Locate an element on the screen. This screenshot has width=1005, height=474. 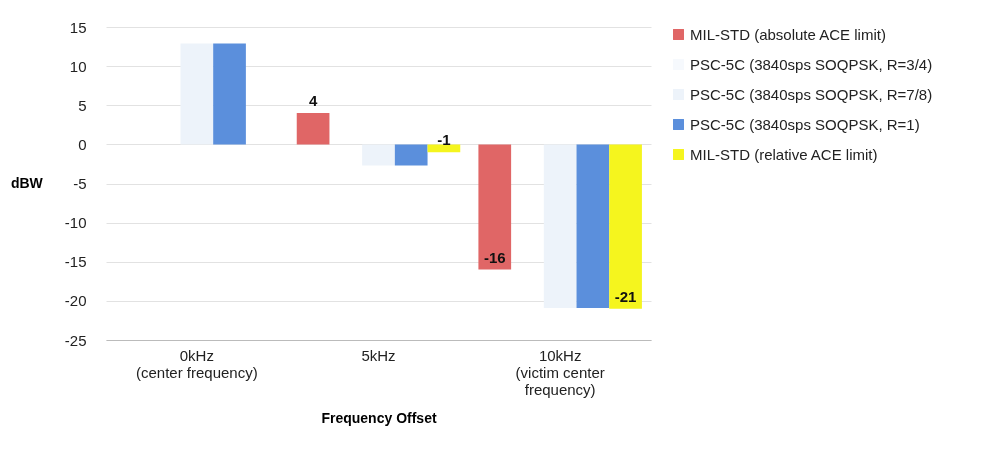
y-tick-label: -25 is located at coordinates (75, 340).